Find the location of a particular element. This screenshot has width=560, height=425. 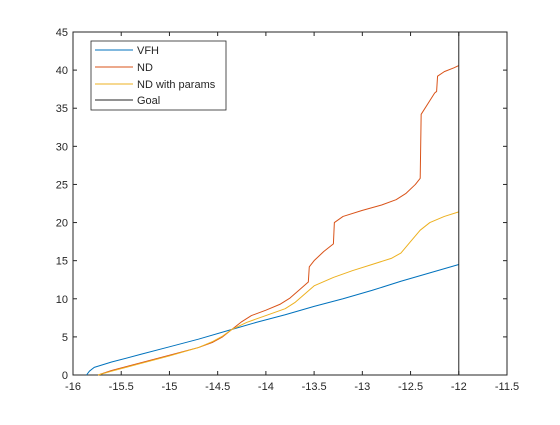

y-tick-label: 5 is located at coordinates (65, 338).